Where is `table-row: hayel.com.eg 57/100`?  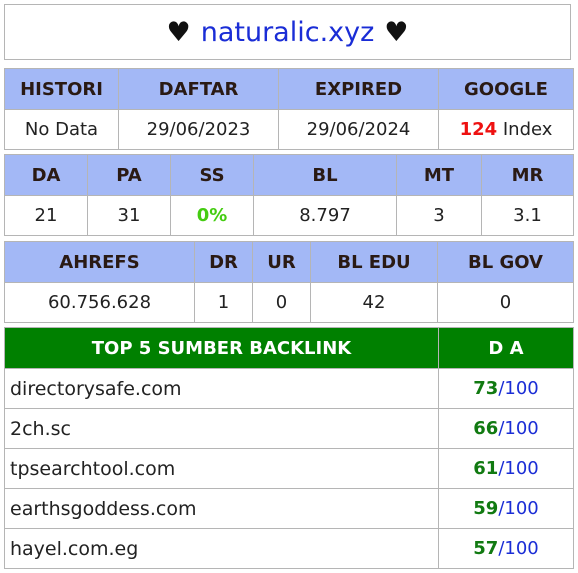
table-row: hayel.com.eg 57/100 is located at coordinates (289, 548).